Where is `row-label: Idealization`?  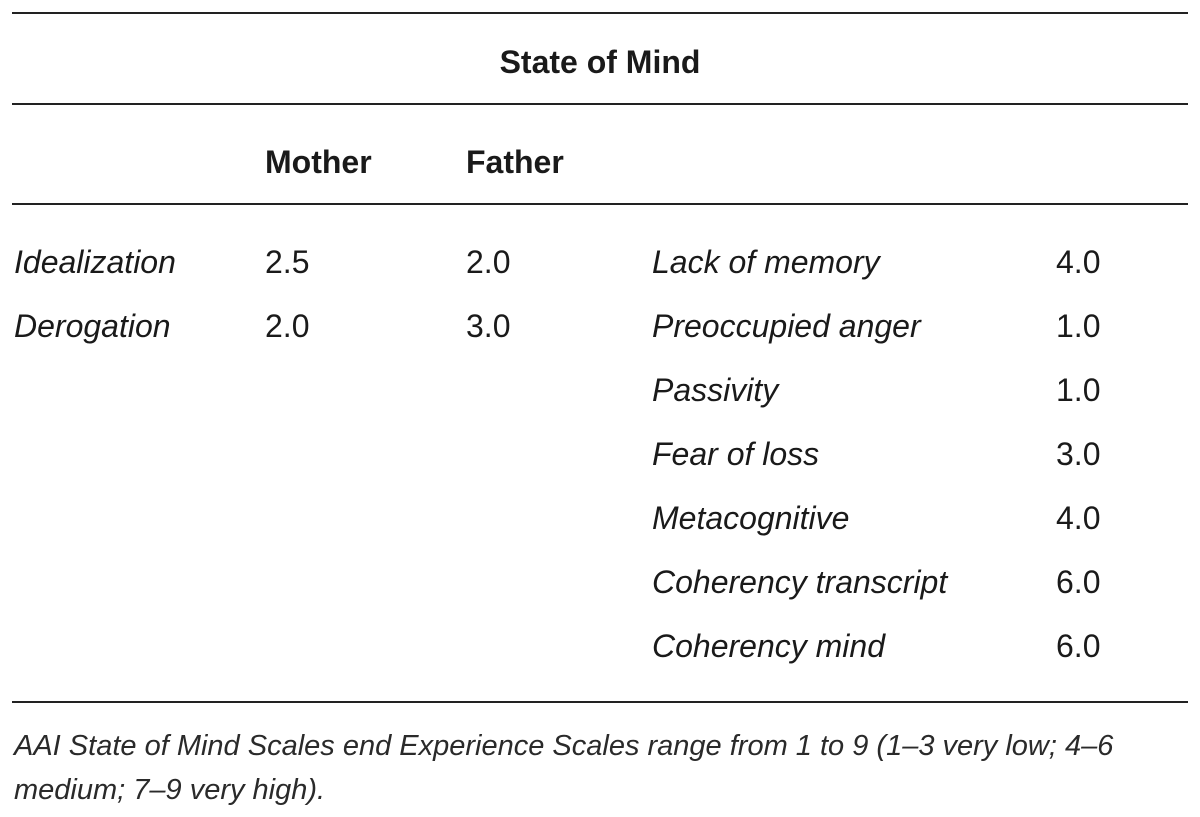 row-label: Idealization is located at coordinates (95, 262).